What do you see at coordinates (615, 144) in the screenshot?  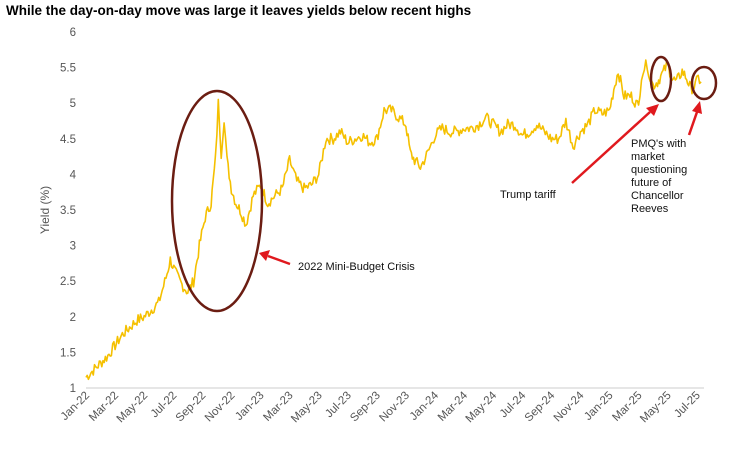 I see `tariff-arrow` at bounding box center [615, 144].